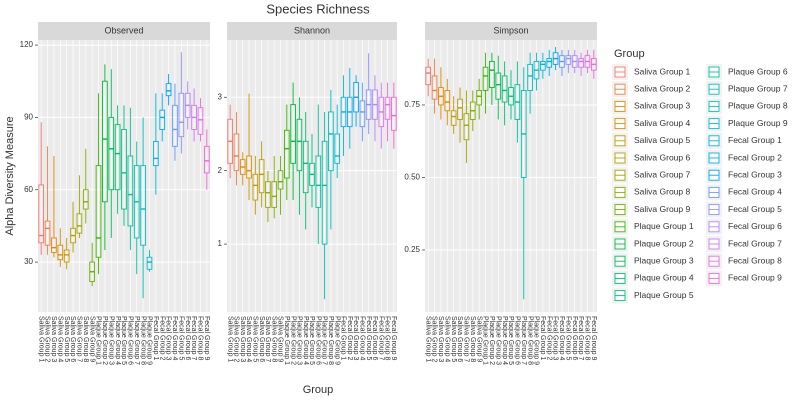 The image size is (800, 400). What do you see at coordinates (318, 8) in the screenshot?
I see `chart-title: Species Richness` at bounding box center [318, 8].